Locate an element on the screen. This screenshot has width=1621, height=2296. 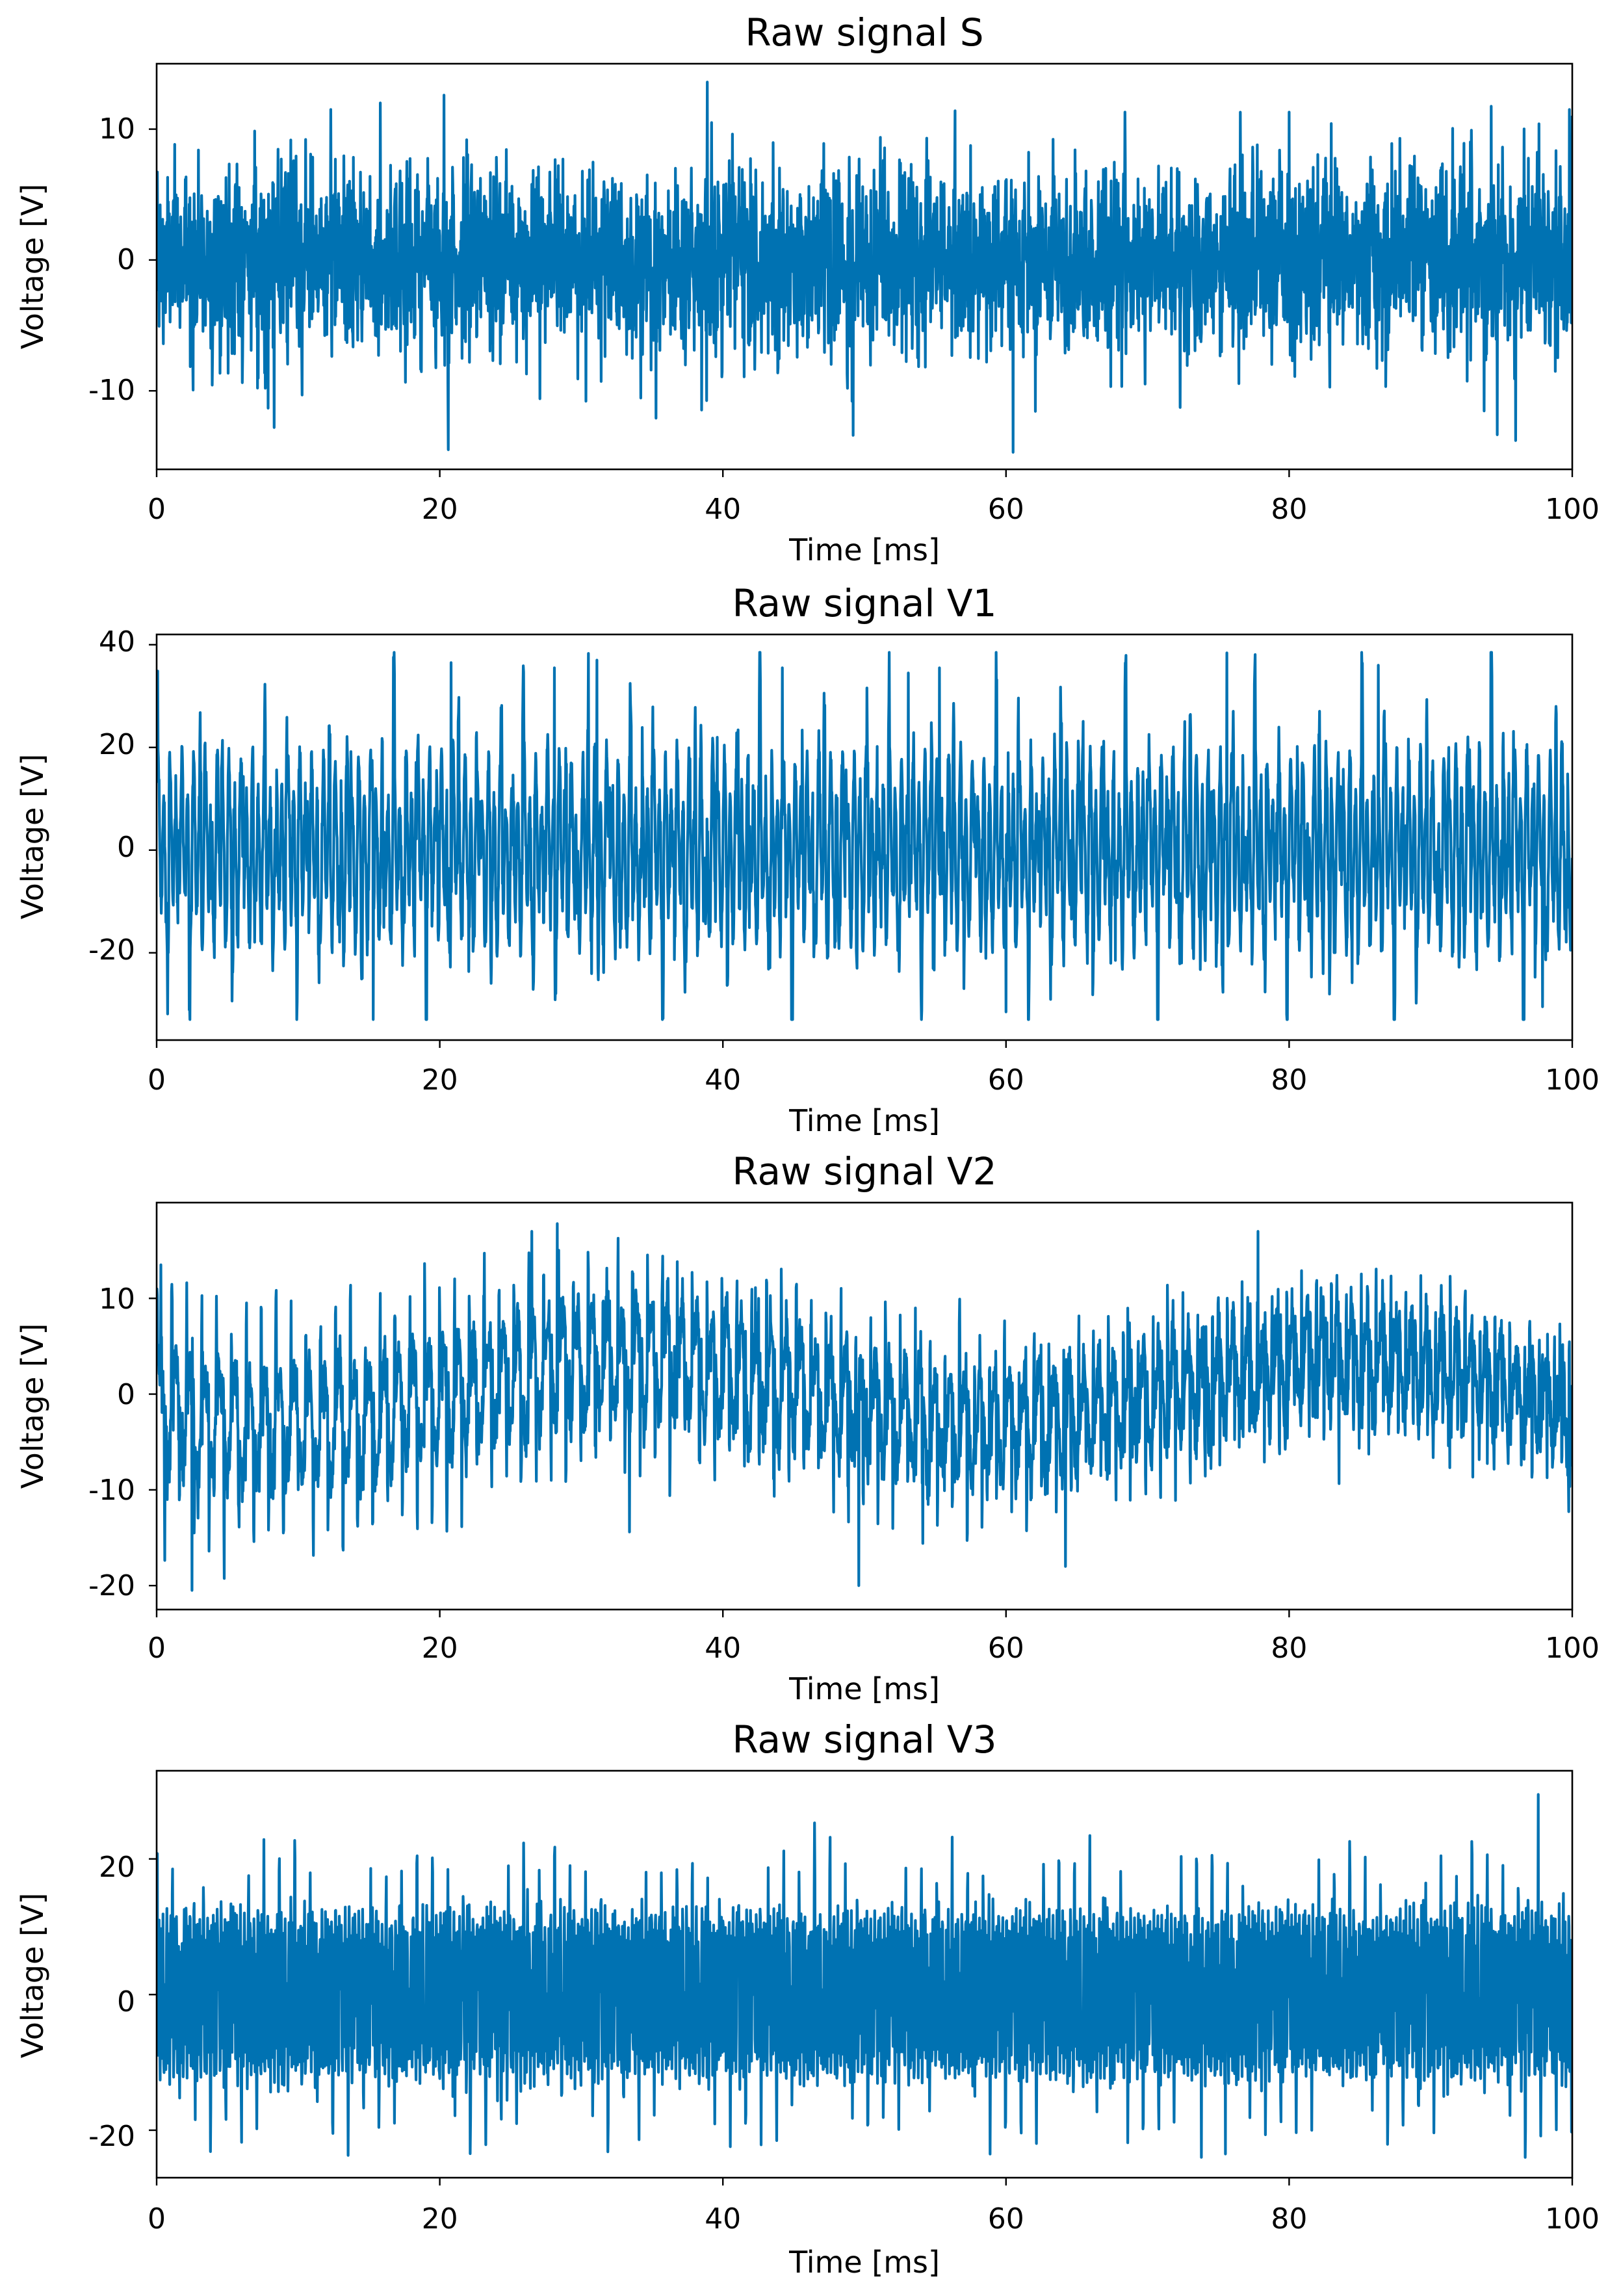
series-line-v2 is located at coordinates (864, 1407).